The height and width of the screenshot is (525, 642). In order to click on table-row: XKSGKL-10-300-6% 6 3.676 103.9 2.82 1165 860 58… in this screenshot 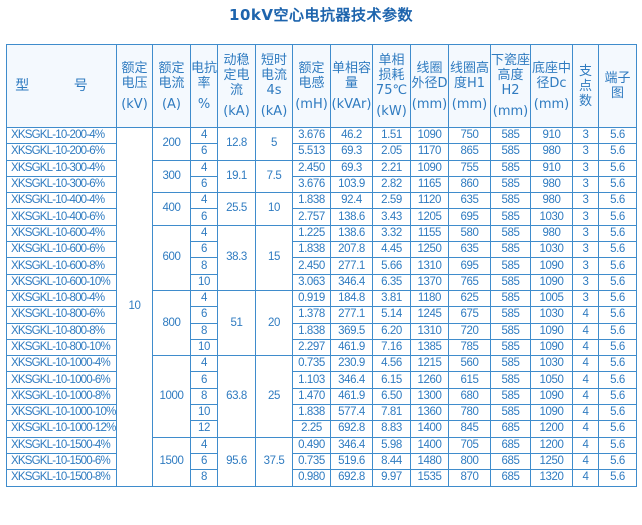, I will do `click(321, 184)`.